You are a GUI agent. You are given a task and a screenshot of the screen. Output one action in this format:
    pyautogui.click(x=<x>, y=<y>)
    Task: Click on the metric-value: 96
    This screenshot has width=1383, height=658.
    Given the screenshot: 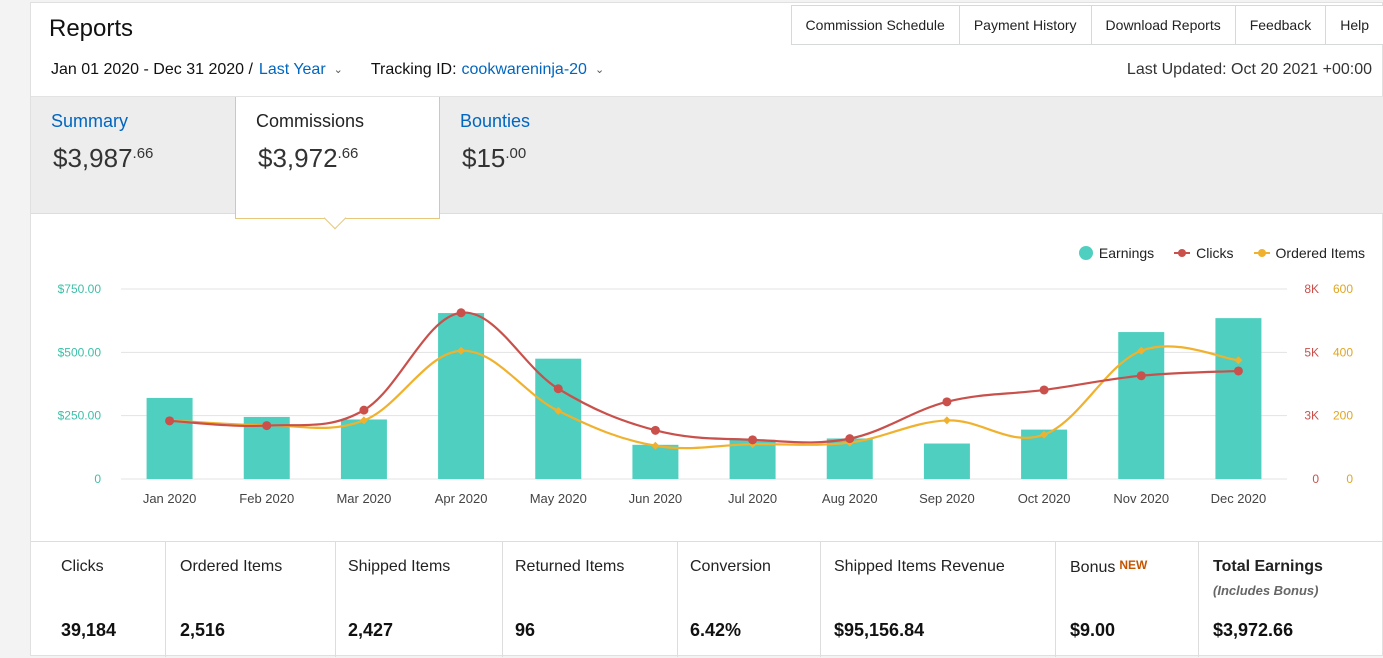 What is the action you would take?
    pyautogui.click(x=525, y=630)
    